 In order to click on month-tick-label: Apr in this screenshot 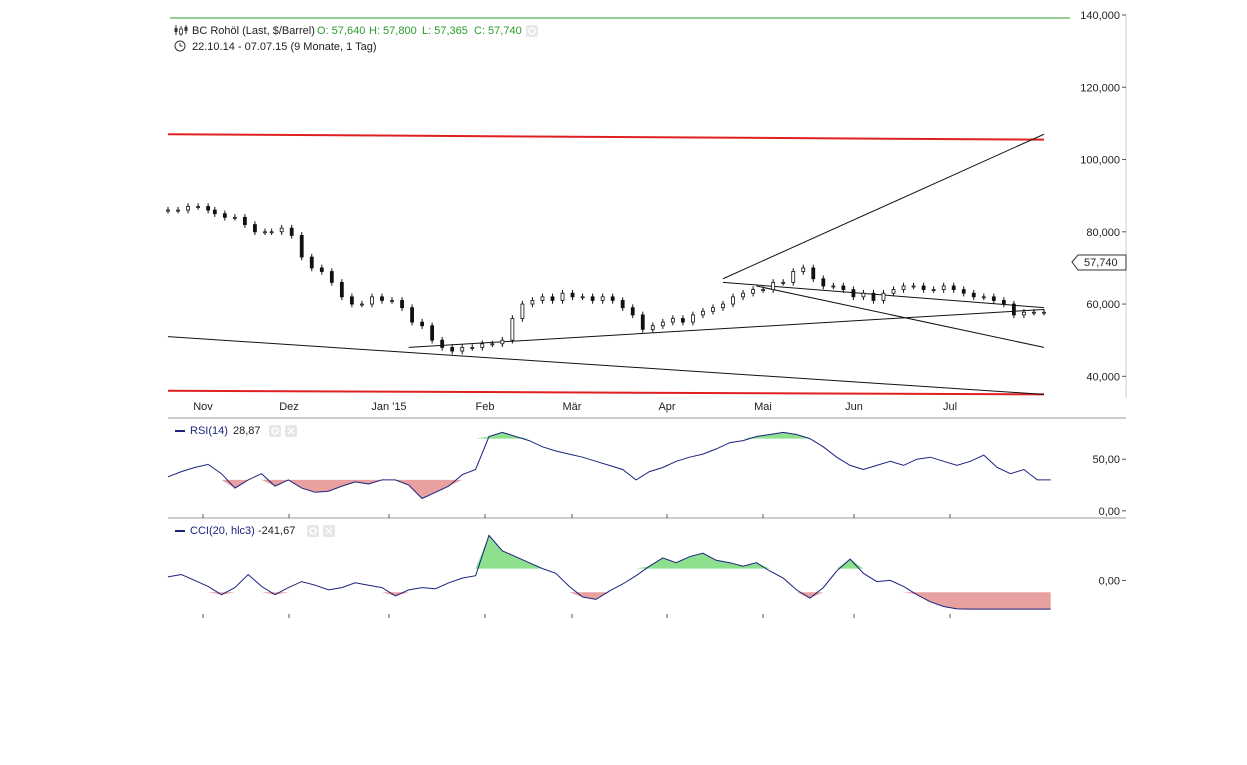, I will do `click(666, 407)`.